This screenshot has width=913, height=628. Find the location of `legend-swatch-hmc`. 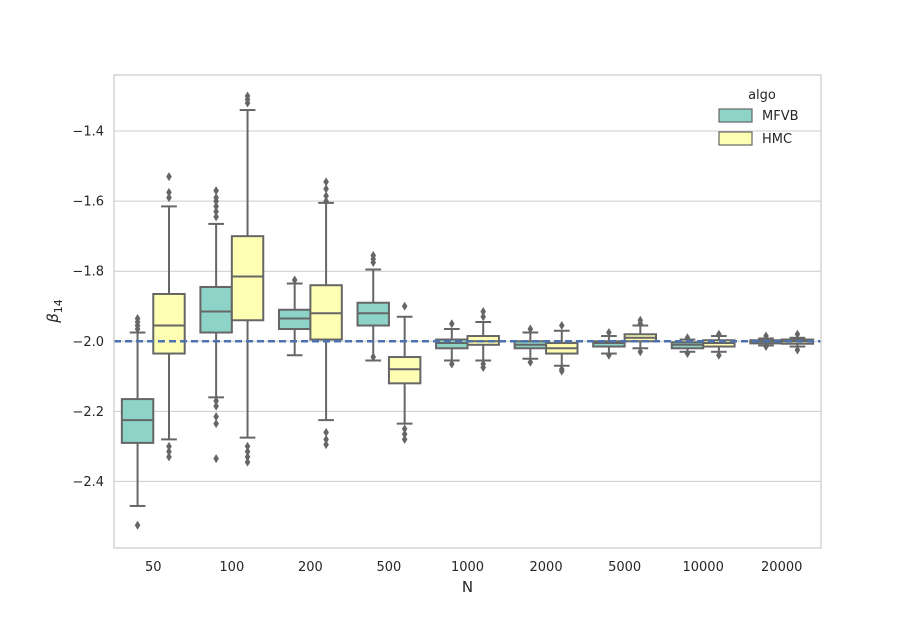

legend-swatch-hmc is located at coordinates (735, 138).